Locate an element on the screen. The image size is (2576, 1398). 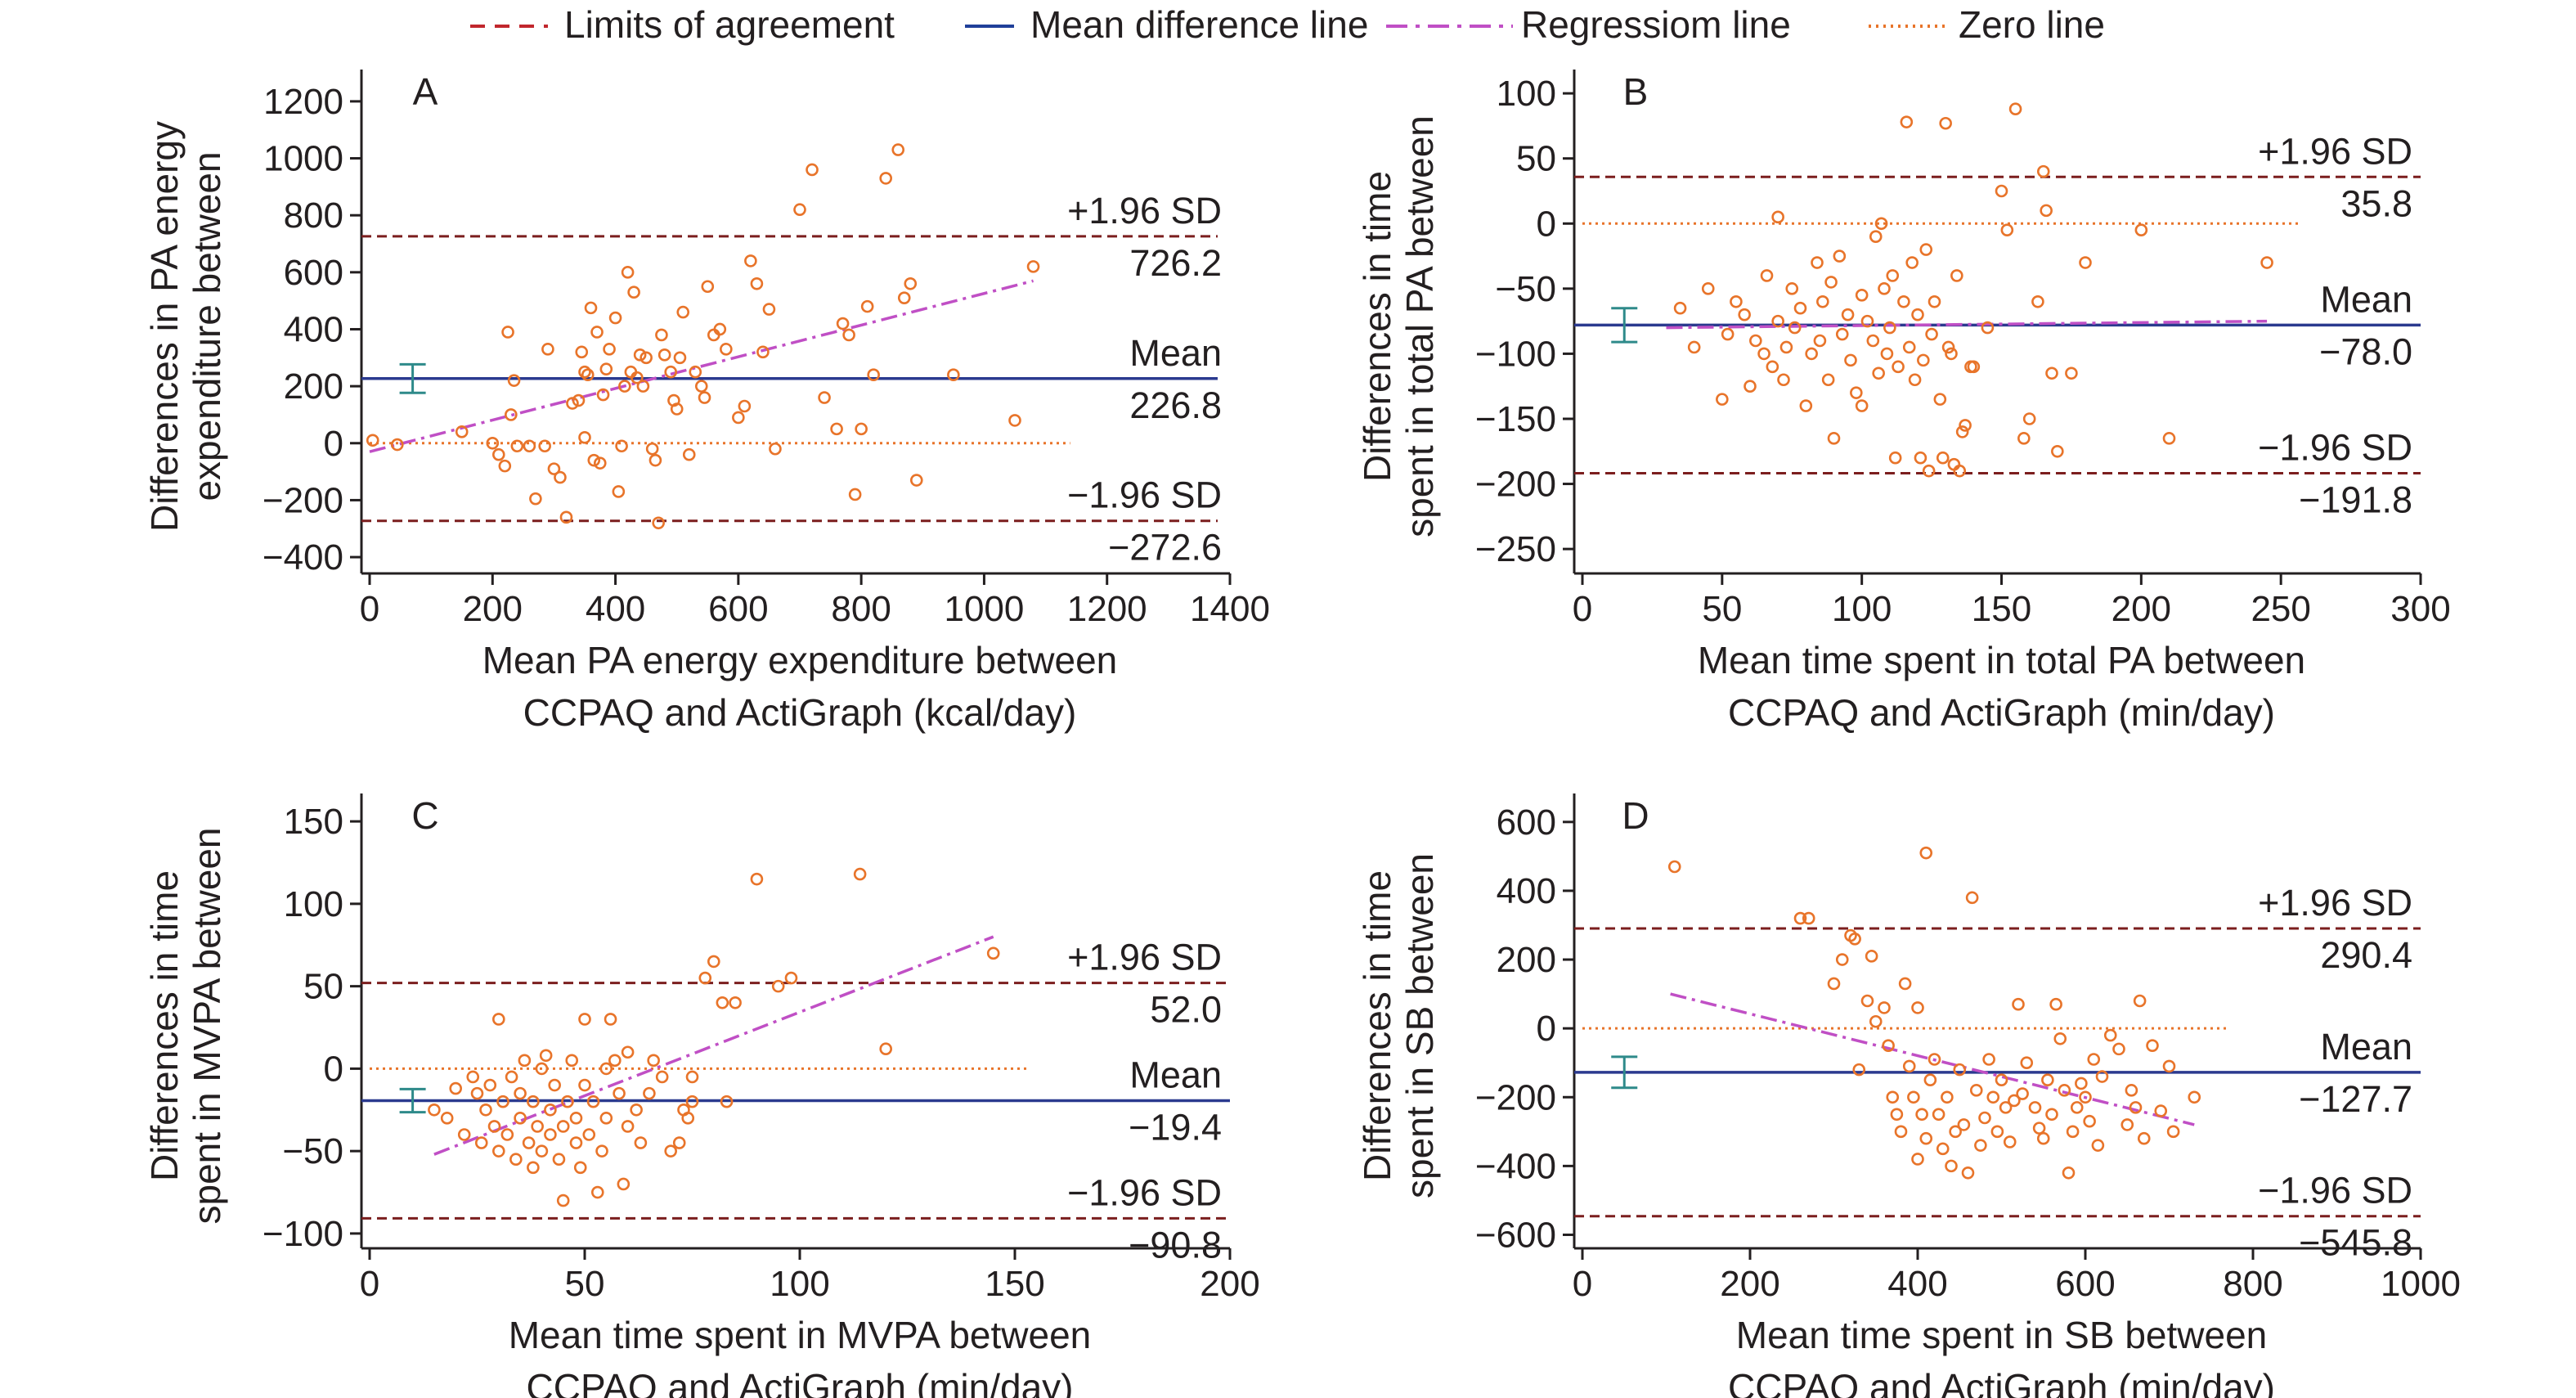
y-tick-label: −100 is located at coordinates (303, 1234).